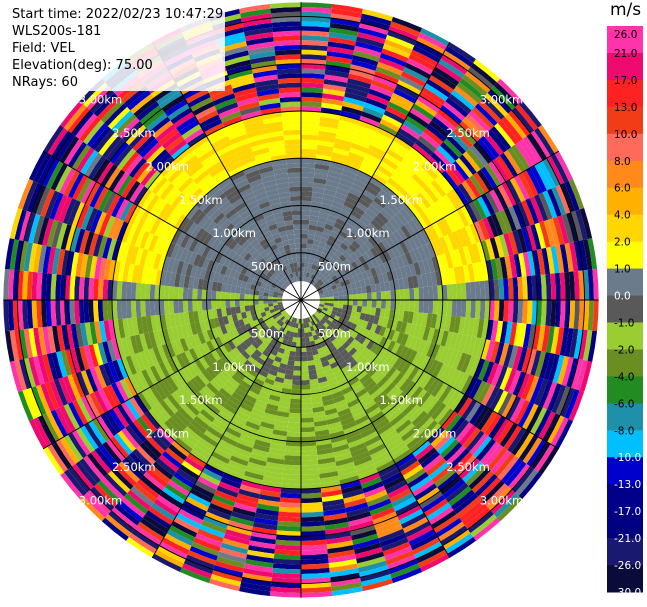  What do you see at coordinates (167, 166) in the screenshot?
I see `range-ring-label: 2.00km` at bounding box center [167, 166].